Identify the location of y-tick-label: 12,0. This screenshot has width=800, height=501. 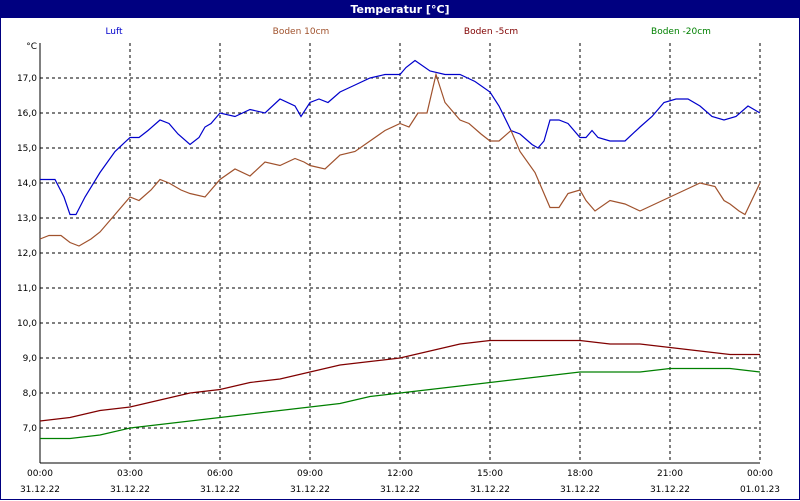
(27, 254).